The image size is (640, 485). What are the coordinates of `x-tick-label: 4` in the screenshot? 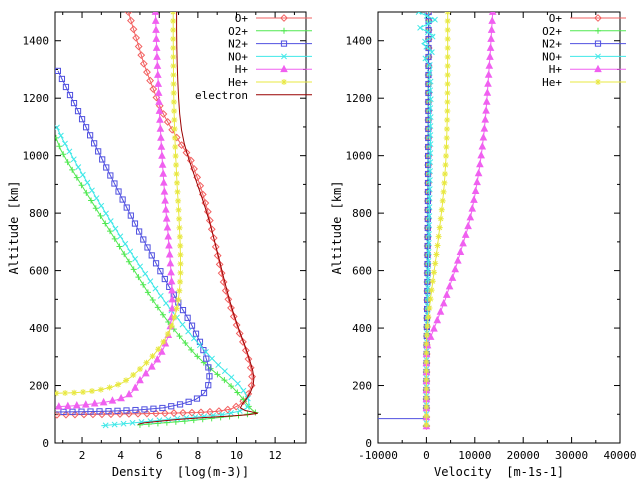 It's located at (120, 455).